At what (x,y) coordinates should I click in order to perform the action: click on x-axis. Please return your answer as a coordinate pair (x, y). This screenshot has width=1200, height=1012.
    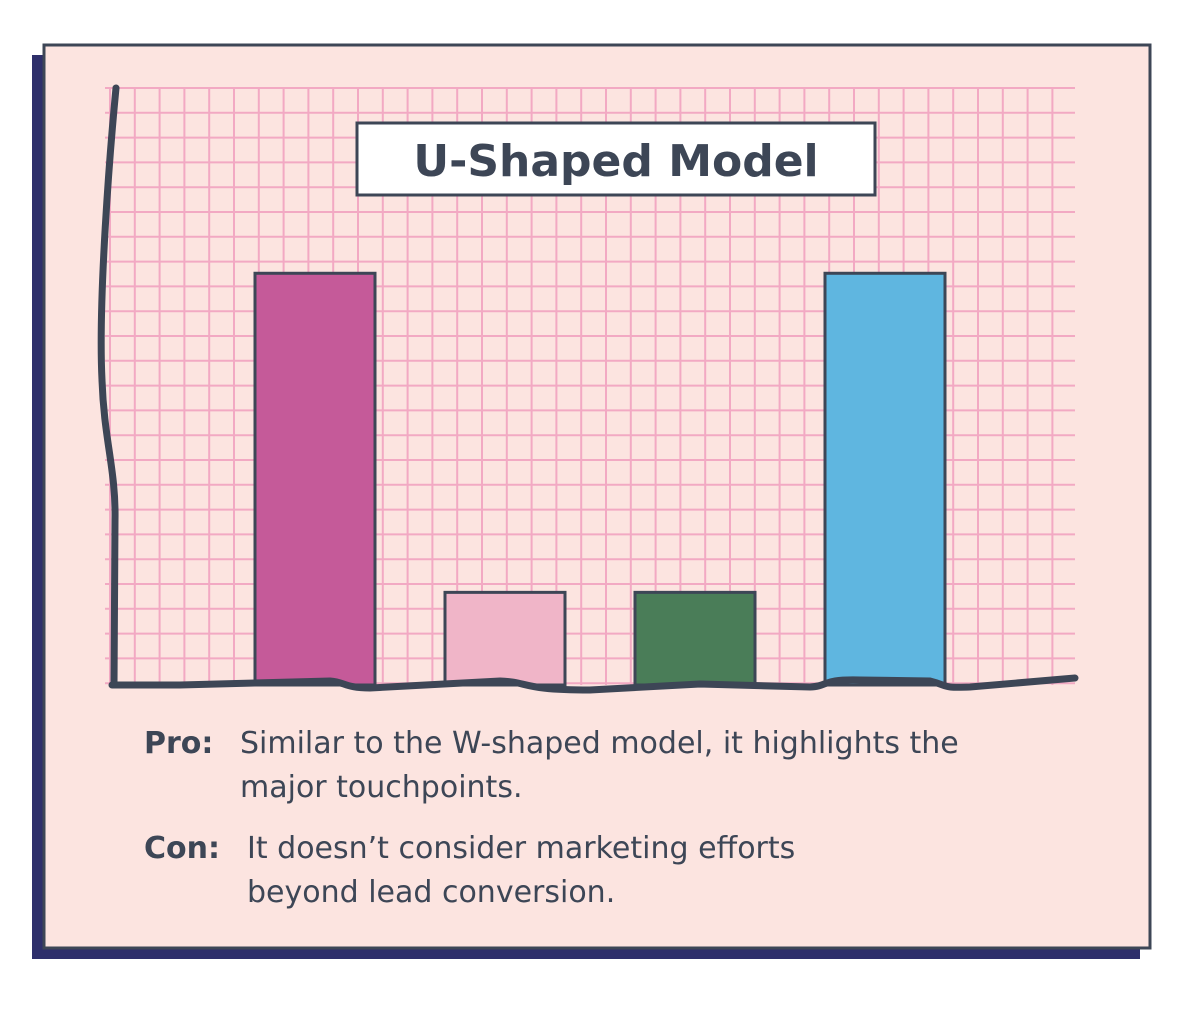
    Looking at the image, I should click on (593, 684).